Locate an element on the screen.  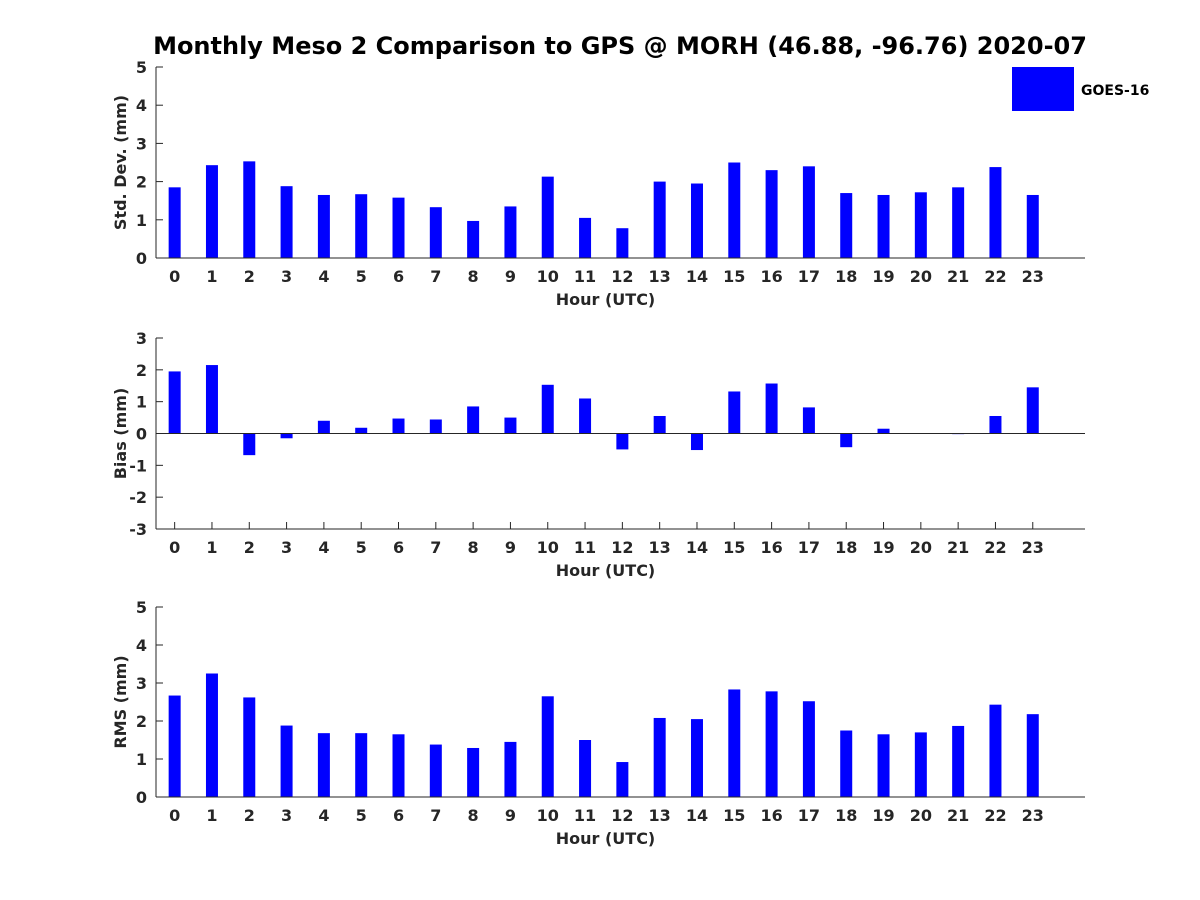
x-tick-label: 9 is located at coordinates (510, 815).